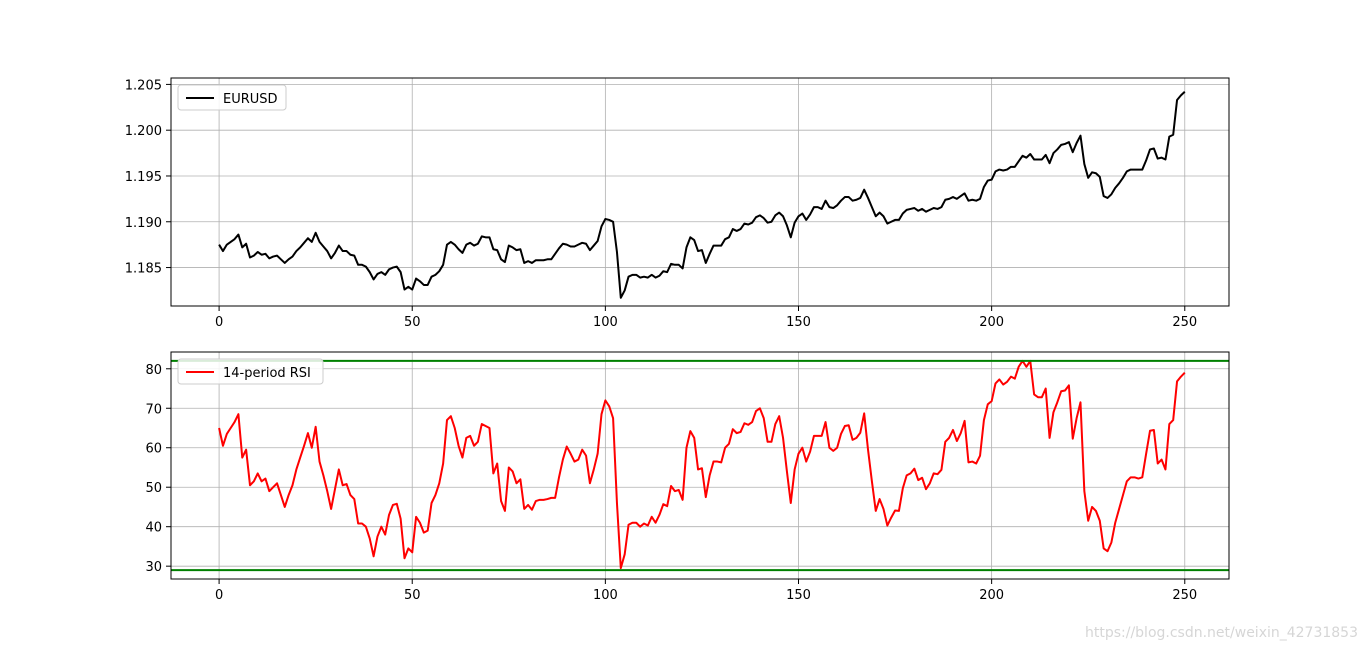 This screenshot has width=1366, height=651. What do you see at coordinates (143, 85) in the screenshot?
I see `y-tick-label: 1.205` at bounding box center [143, 85].